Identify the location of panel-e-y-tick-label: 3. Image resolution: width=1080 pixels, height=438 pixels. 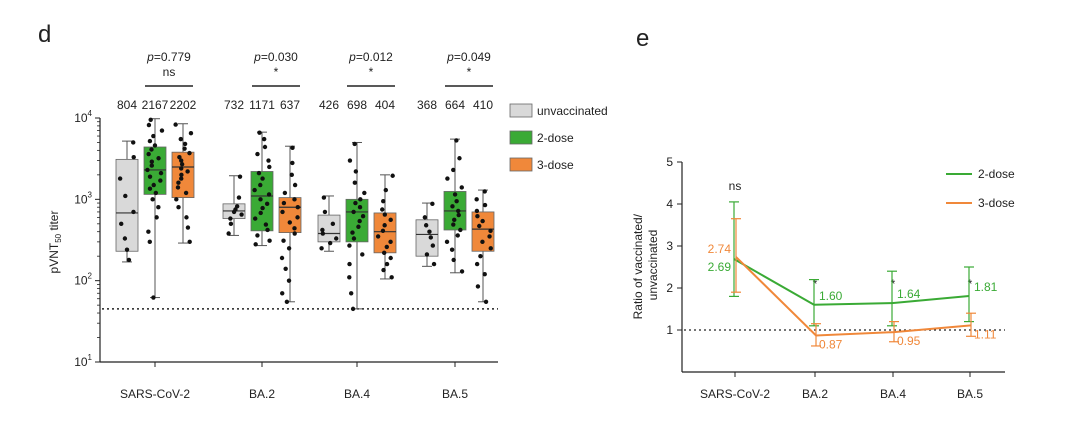
(669, 246).